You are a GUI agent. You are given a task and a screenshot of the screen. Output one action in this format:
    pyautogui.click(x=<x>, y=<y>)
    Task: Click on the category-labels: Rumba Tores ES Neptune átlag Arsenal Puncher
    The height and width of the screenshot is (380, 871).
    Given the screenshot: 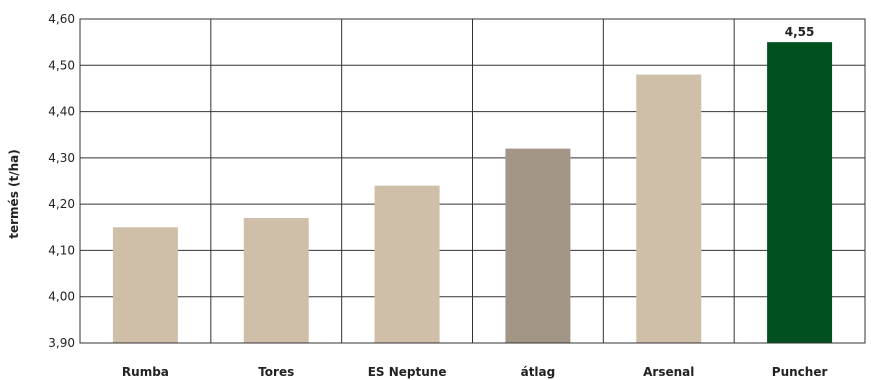 What is the action you would take?
    pyautogui.click(x=475, y=372)
    